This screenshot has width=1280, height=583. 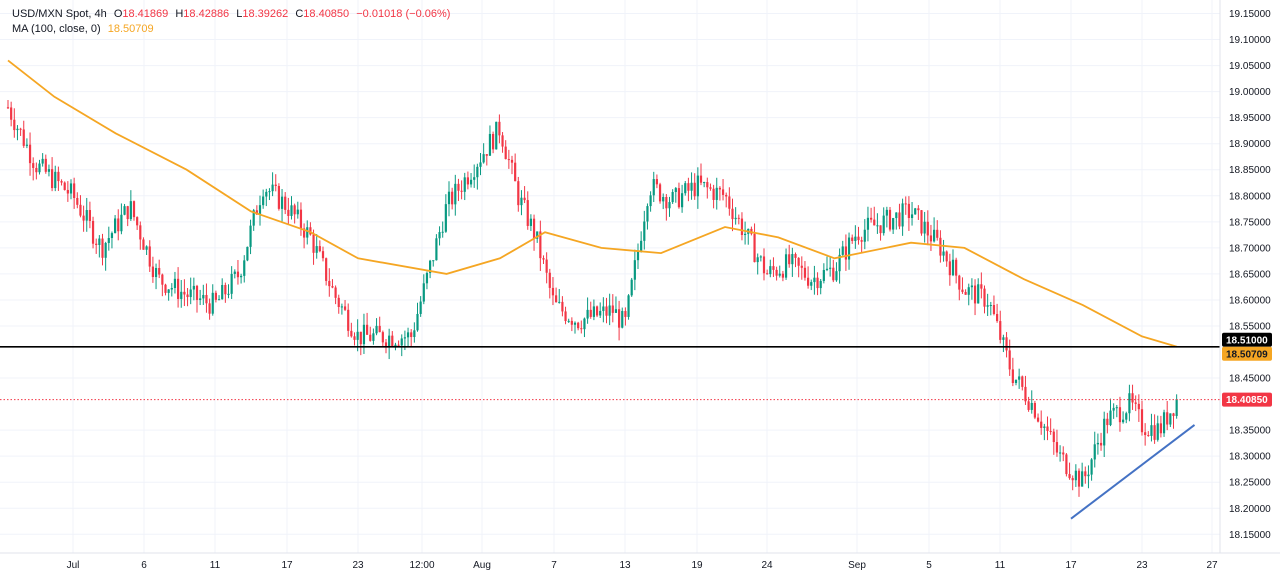 What do you see at coordinates (1250, 92) in the screenshot?
I see `y-tick-label: 19.00000` at bounding box center [1250, 92].